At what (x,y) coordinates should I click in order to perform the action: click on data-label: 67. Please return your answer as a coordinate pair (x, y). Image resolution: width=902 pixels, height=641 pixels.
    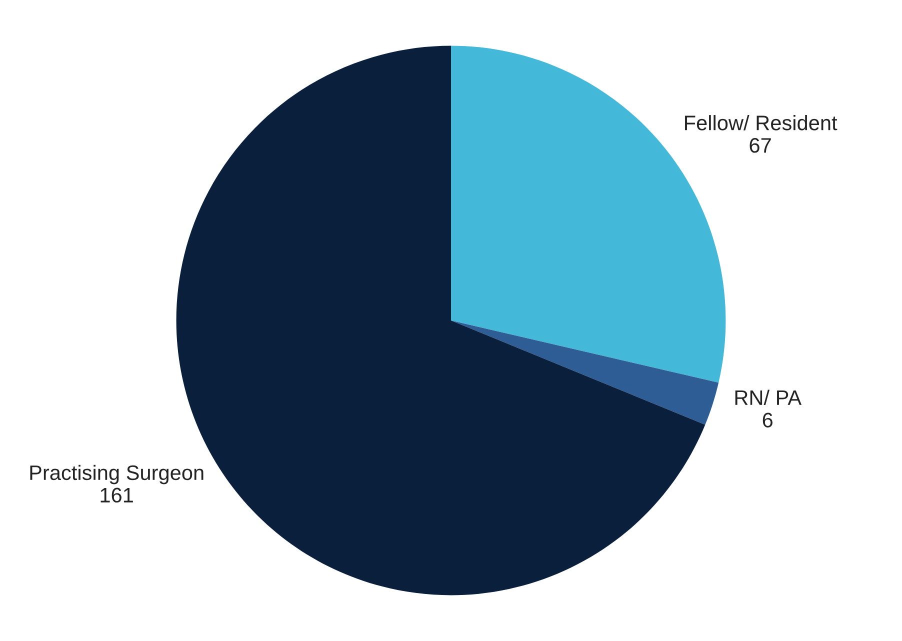
    Looking at the image, I should click on (760, 145).